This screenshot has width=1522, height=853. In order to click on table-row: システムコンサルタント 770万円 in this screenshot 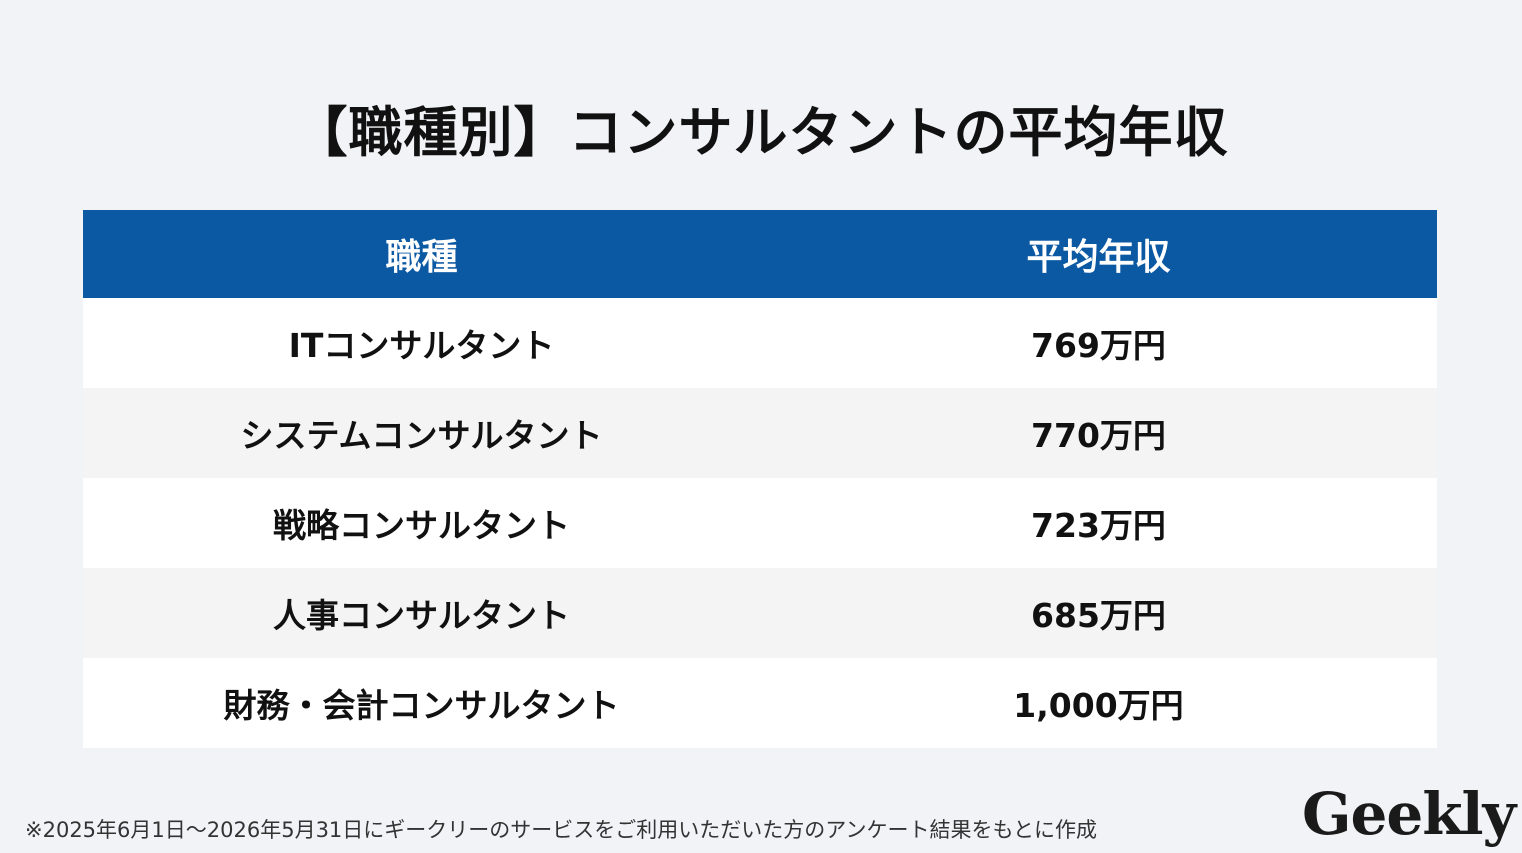, I will do `click(760, 433)`.